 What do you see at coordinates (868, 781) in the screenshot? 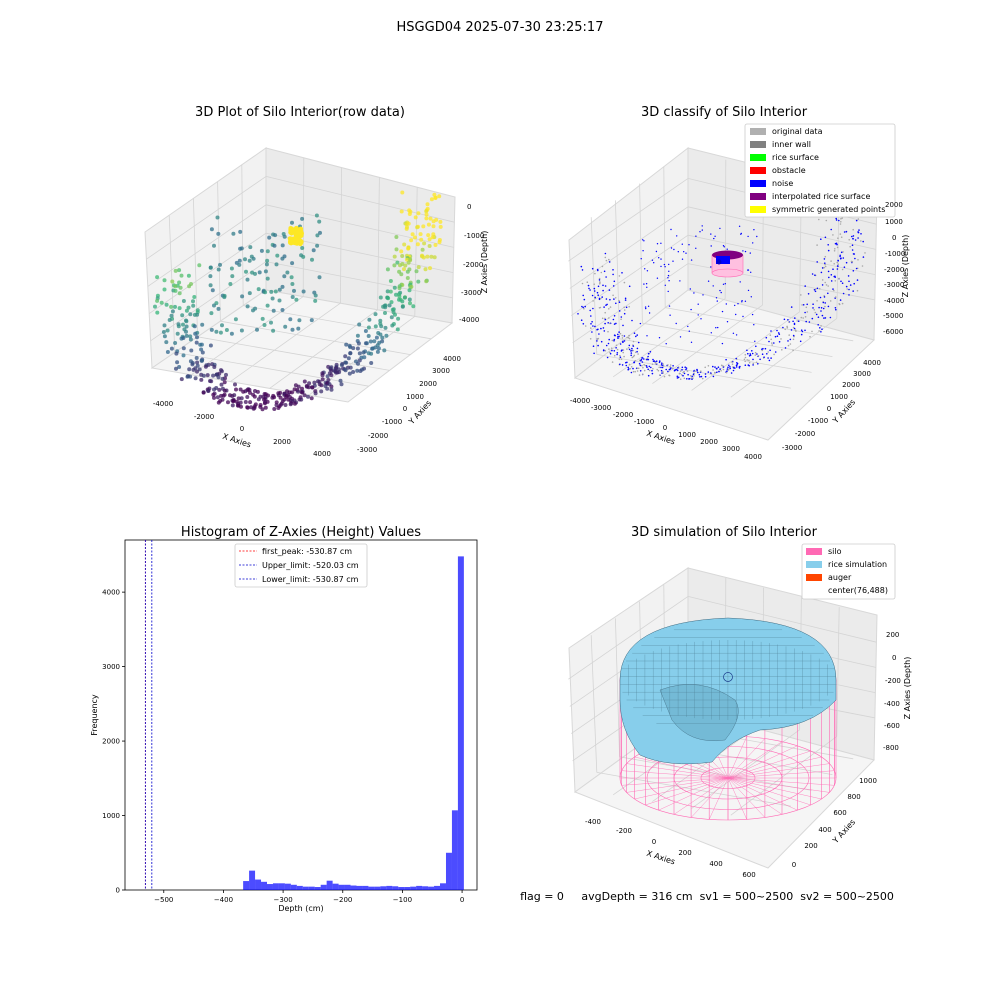
I see `p4-tick-y: 1000` at bounding box center [868, 781].